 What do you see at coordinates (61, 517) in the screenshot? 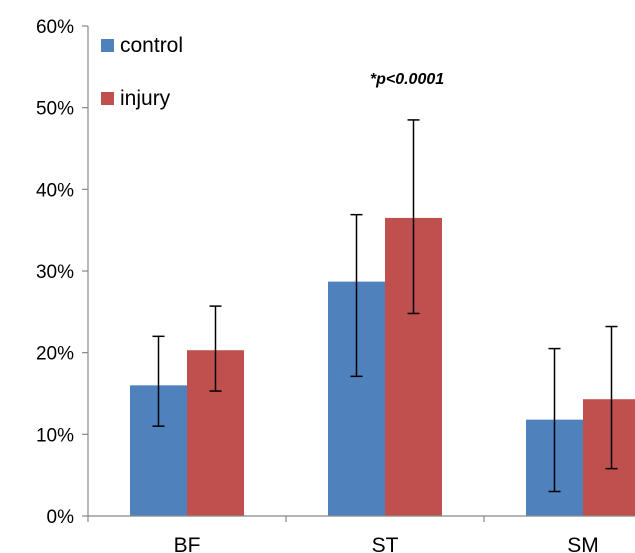
I see `y-tick-label: 0%` at bounding box center [61, 517].